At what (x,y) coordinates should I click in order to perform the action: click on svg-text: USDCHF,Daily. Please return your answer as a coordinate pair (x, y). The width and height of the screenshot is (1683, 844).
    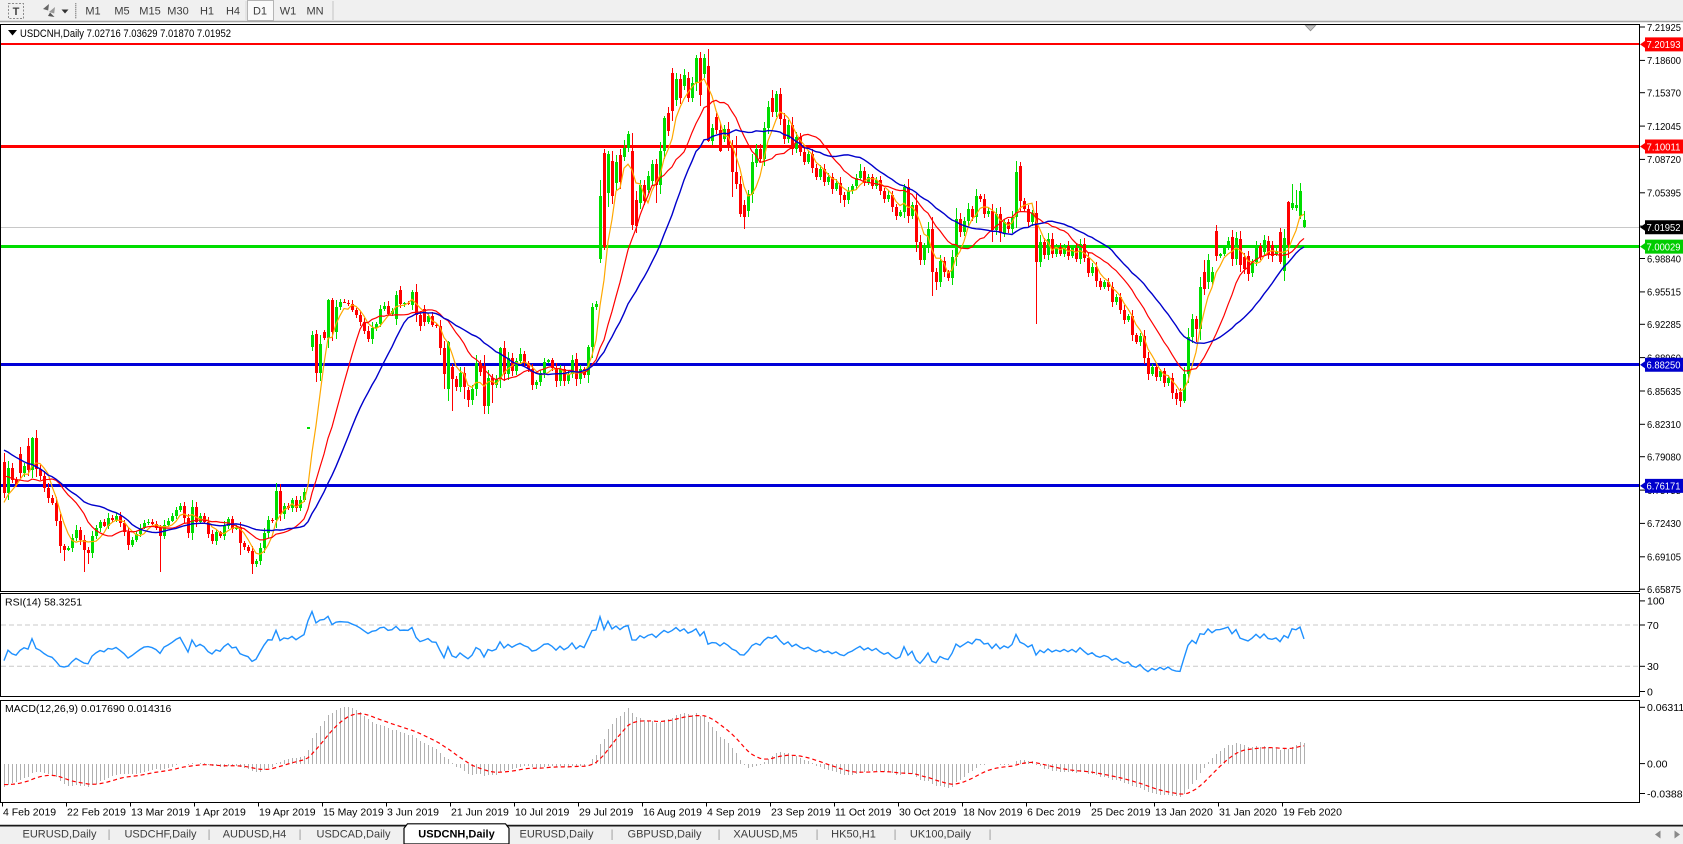
    Looking at the image, I should click on (160, 835).